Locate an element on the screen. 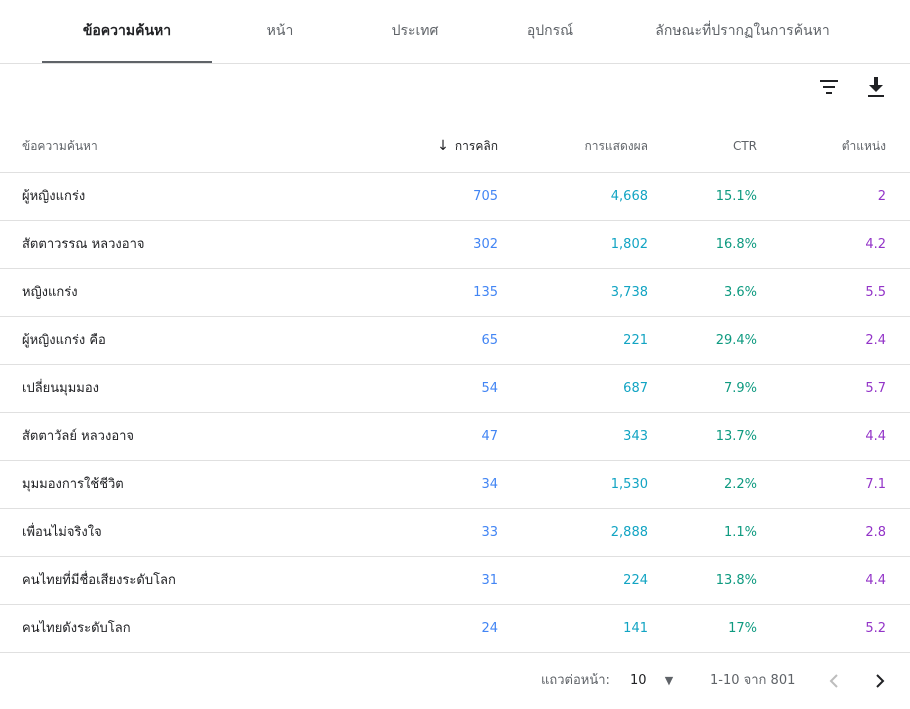 The width and height of the screenshot is (910, 709). previous-page-button is located at coordinates (835, 681).